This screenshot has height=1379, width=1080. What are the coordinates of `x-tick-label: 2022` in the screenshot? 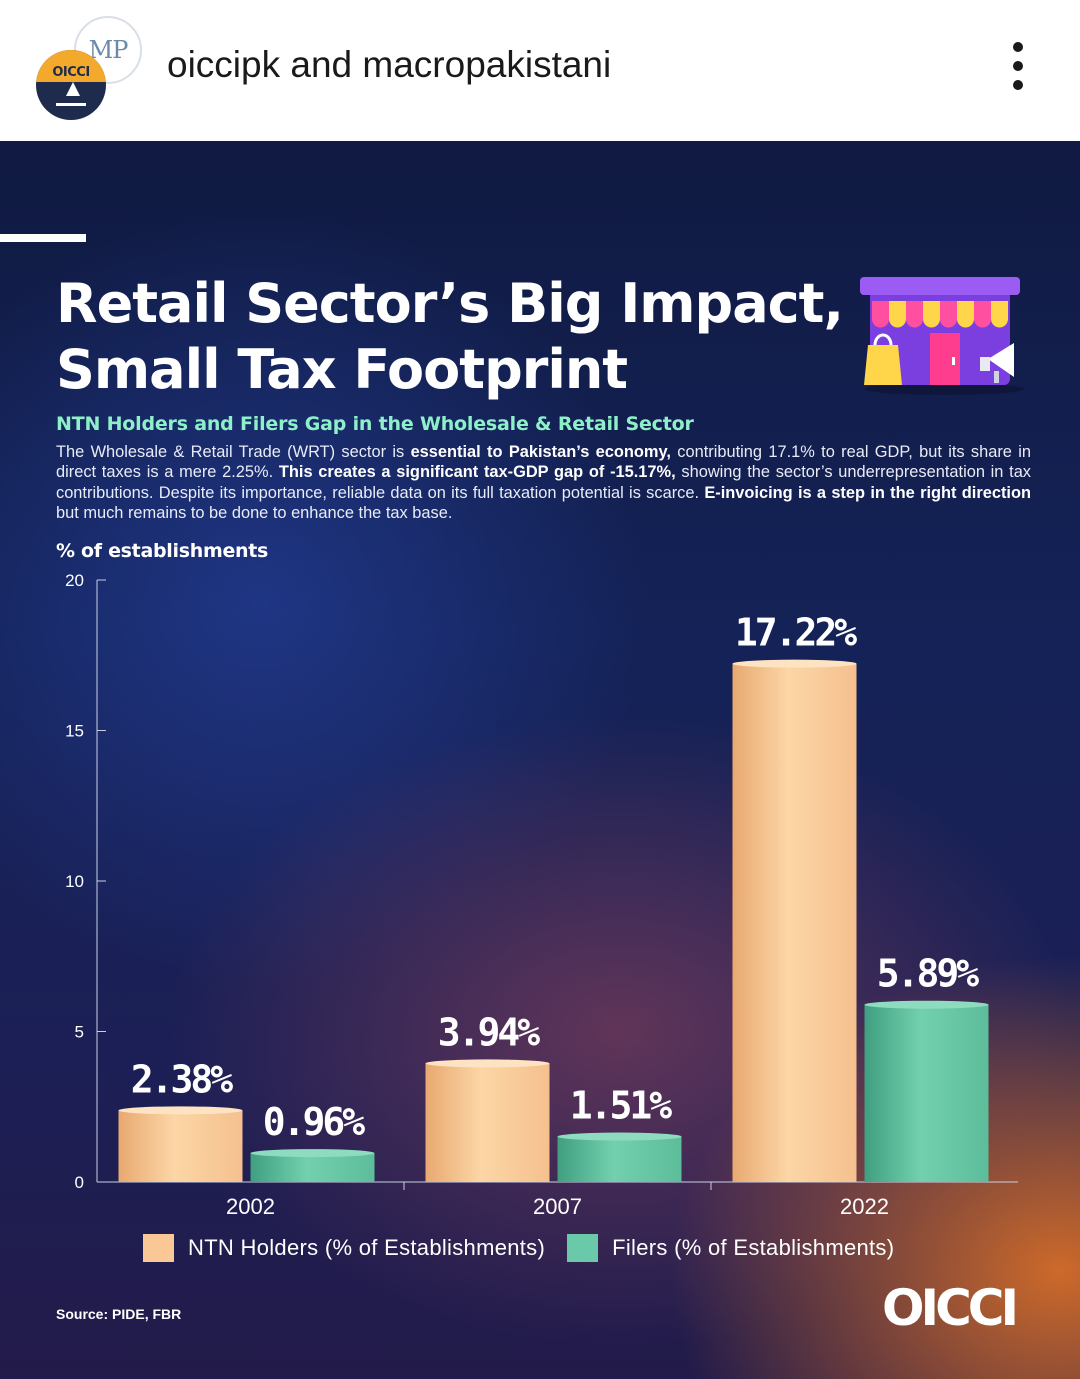 It's located at (864, 1206).